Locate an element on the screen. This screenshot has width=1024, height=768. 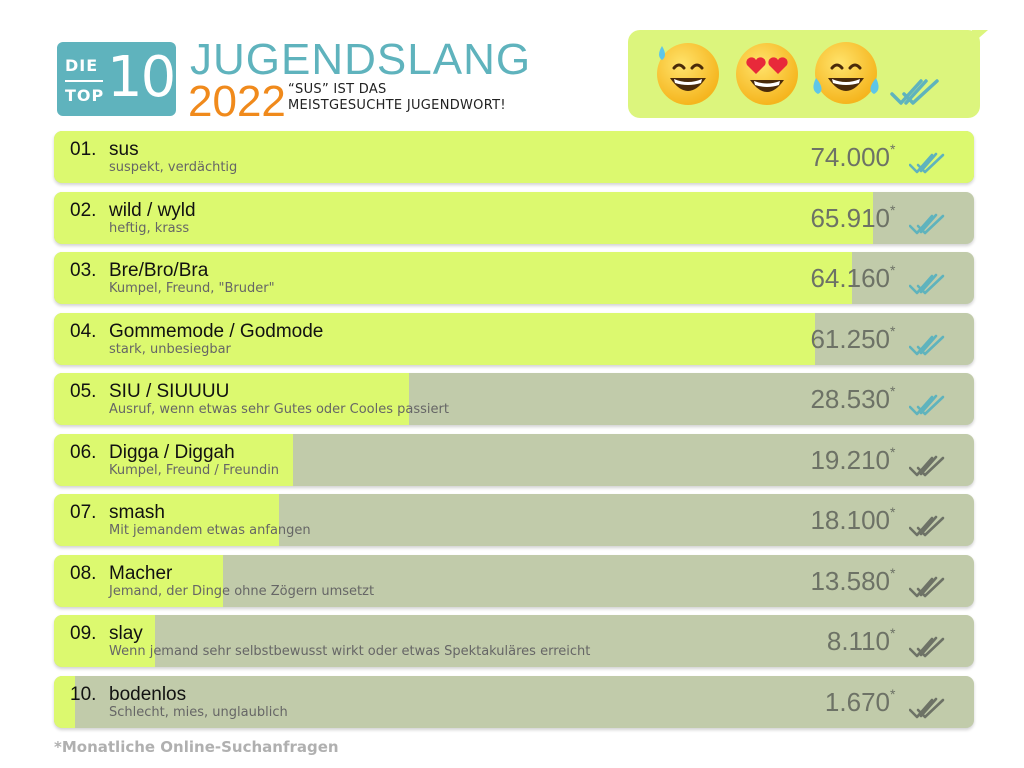
value-label: 18.100 is located at coordinates (850, 520).